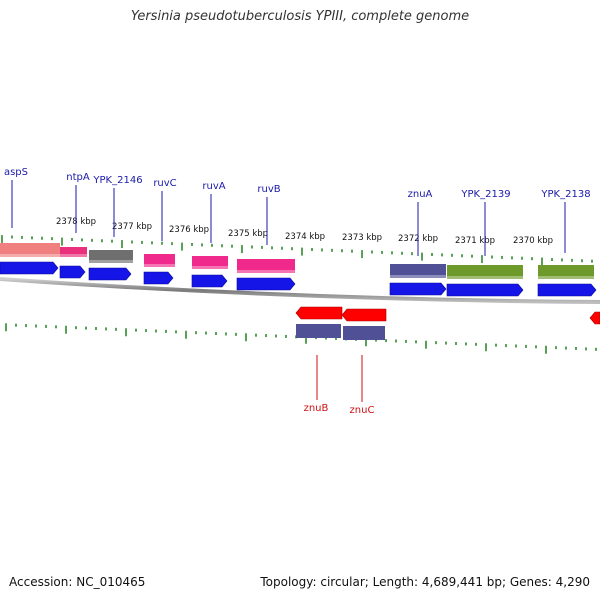 This screenshot has width=600, height=600. What do you see at coordinates (132, 227) in the screenshot?
I see `scale-label: 2377 kbp` at bounding box center [132, 227].